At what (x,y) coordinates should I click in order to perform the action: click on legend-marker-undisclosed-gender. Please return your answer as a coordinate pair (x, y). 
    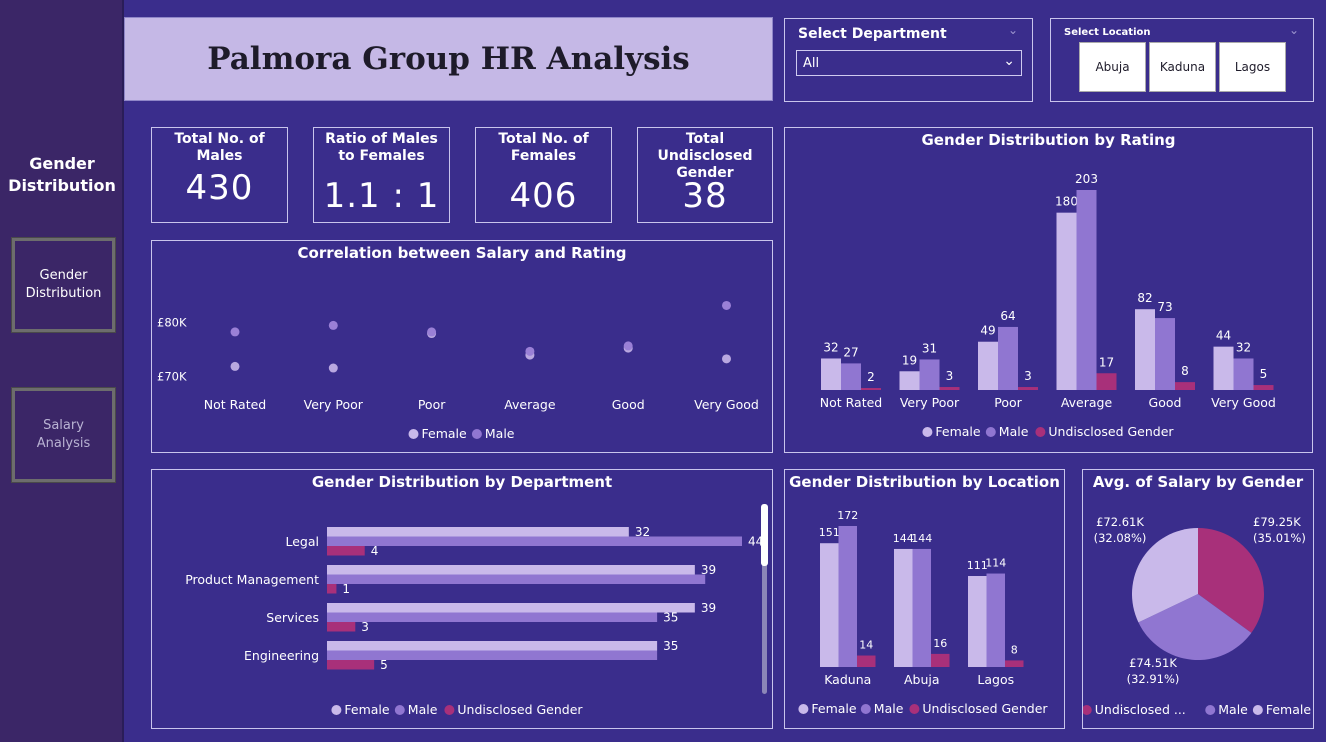
    Looking at the image, I should click on (1040, 432).